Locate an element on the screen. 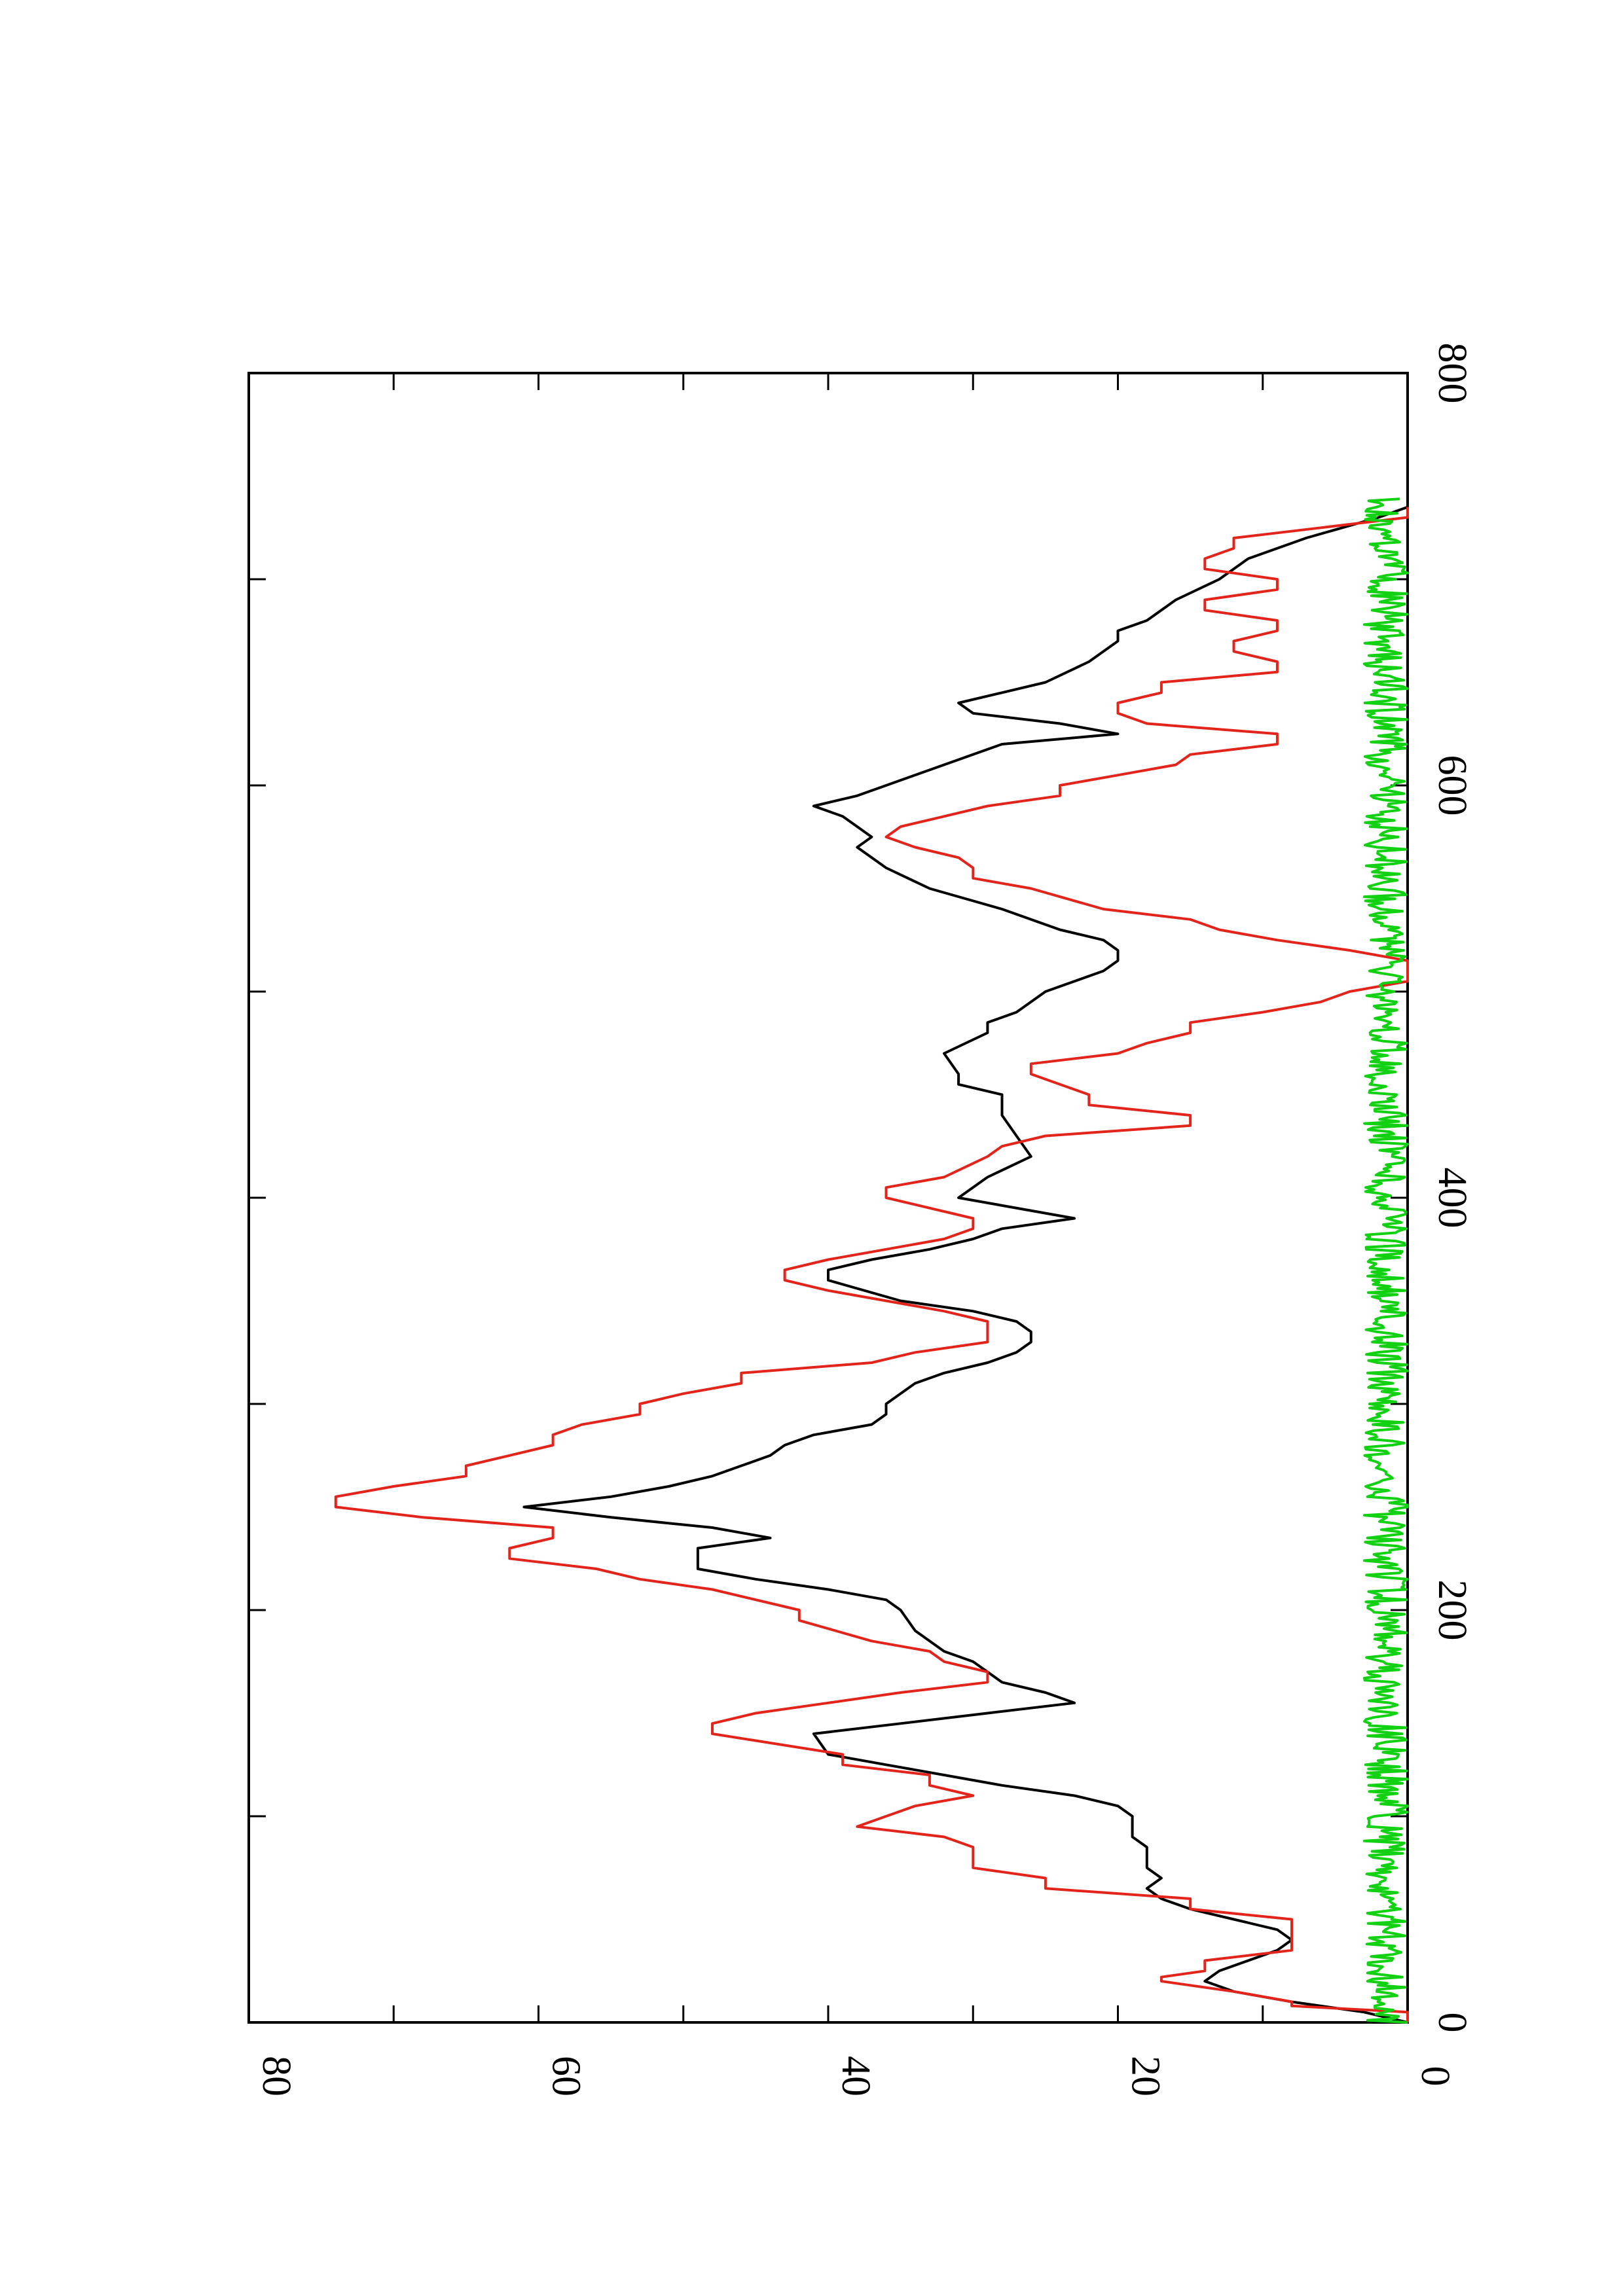 The width and height of the screenshot is (1623, 2296). y-tick-label: 40 is located at coordinates (855, 2076).